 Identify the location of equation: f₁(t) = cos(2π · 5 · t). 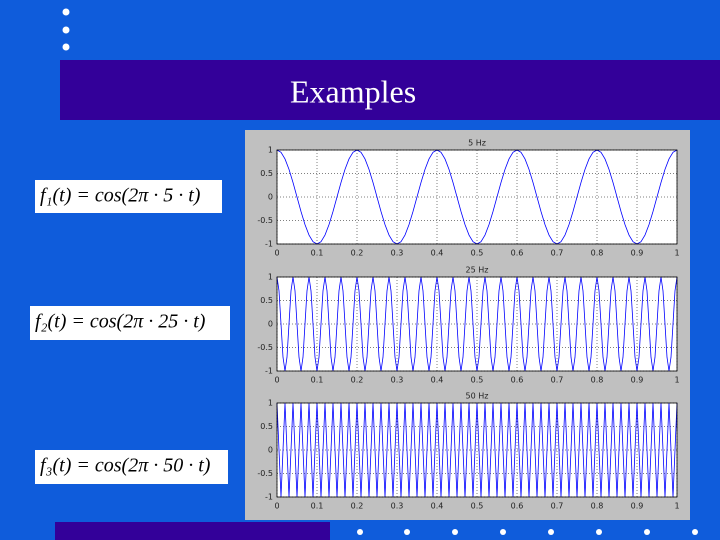
(120, 196).